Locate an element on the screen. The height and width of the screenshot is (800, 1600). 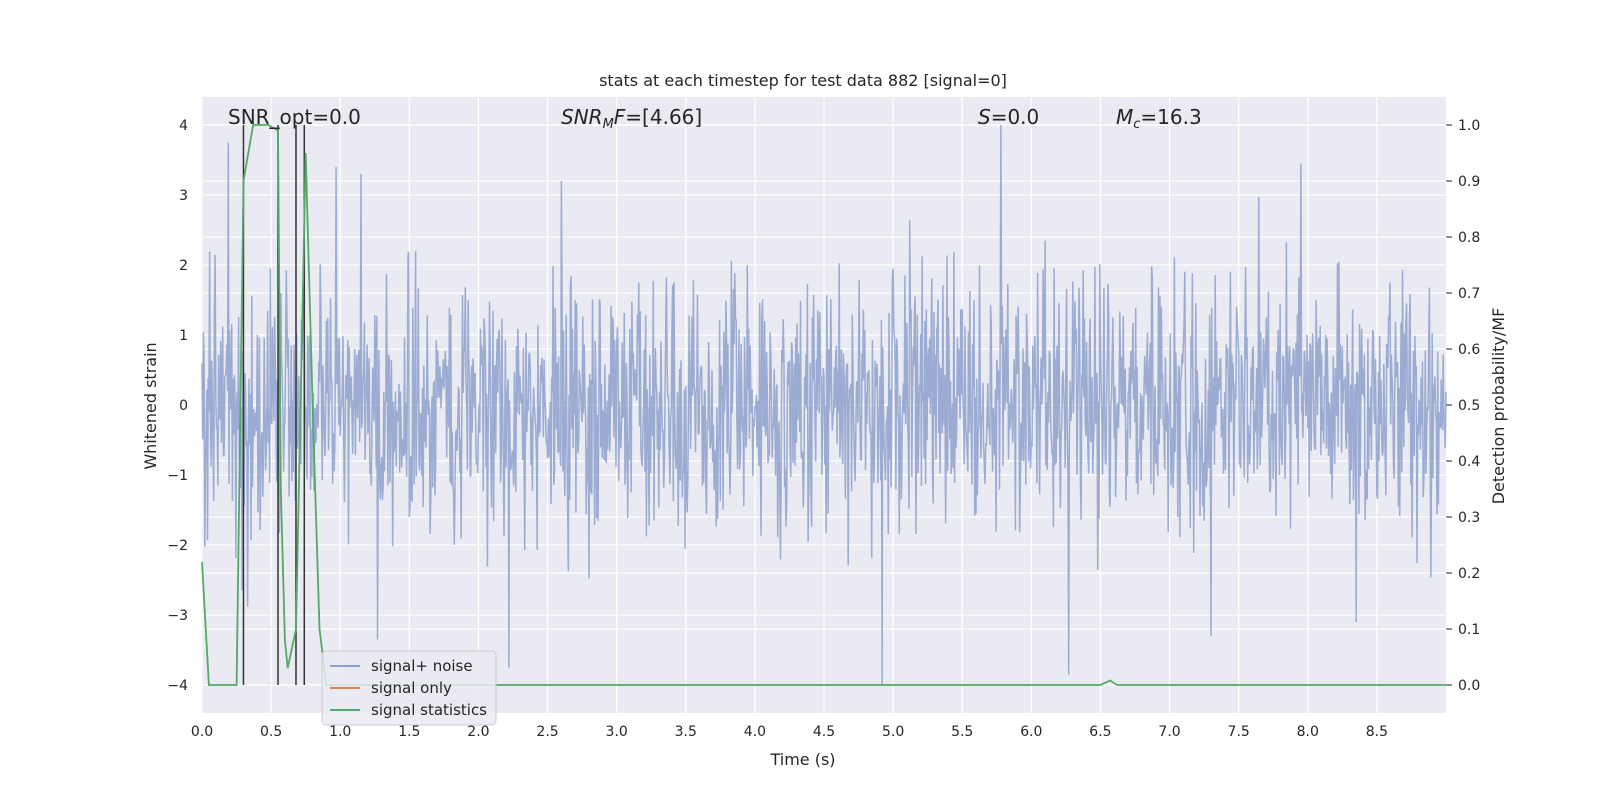
x-tick-label: 3.0 is located at coordinates (617, 732).